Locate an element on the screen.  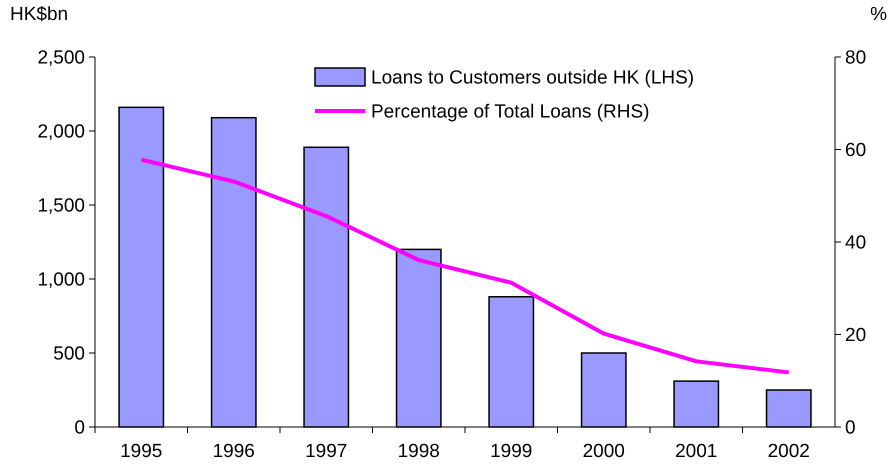
y2-tick-label: 0 is located at coordinates (850, 428).